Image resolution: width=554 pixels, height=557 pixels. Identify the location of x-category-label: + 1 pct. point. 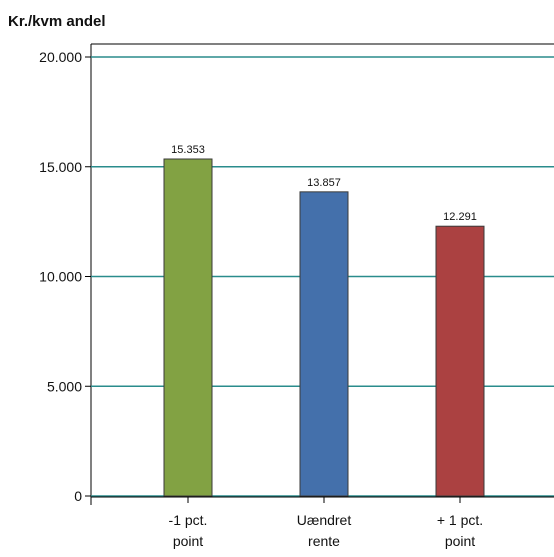
(460, 530).